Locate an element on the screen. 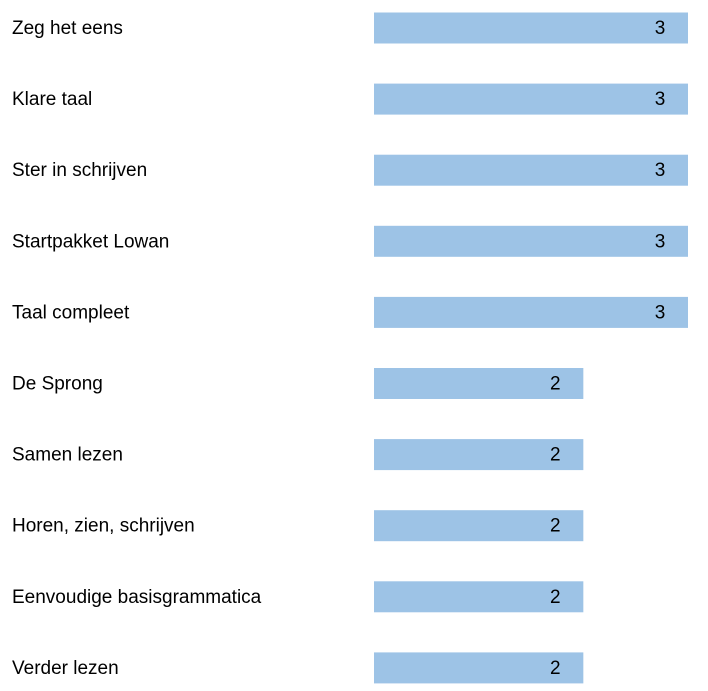 The image size is (708, 691). category-label: Samen lezen is located at coordinates (67, 455).